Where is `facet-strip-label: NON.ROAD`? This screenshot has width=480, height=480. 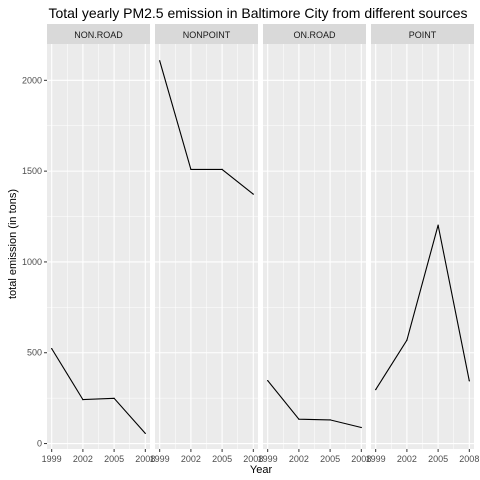 facet-strip-label: NON.ROAD is located at coordinates (98, 35).